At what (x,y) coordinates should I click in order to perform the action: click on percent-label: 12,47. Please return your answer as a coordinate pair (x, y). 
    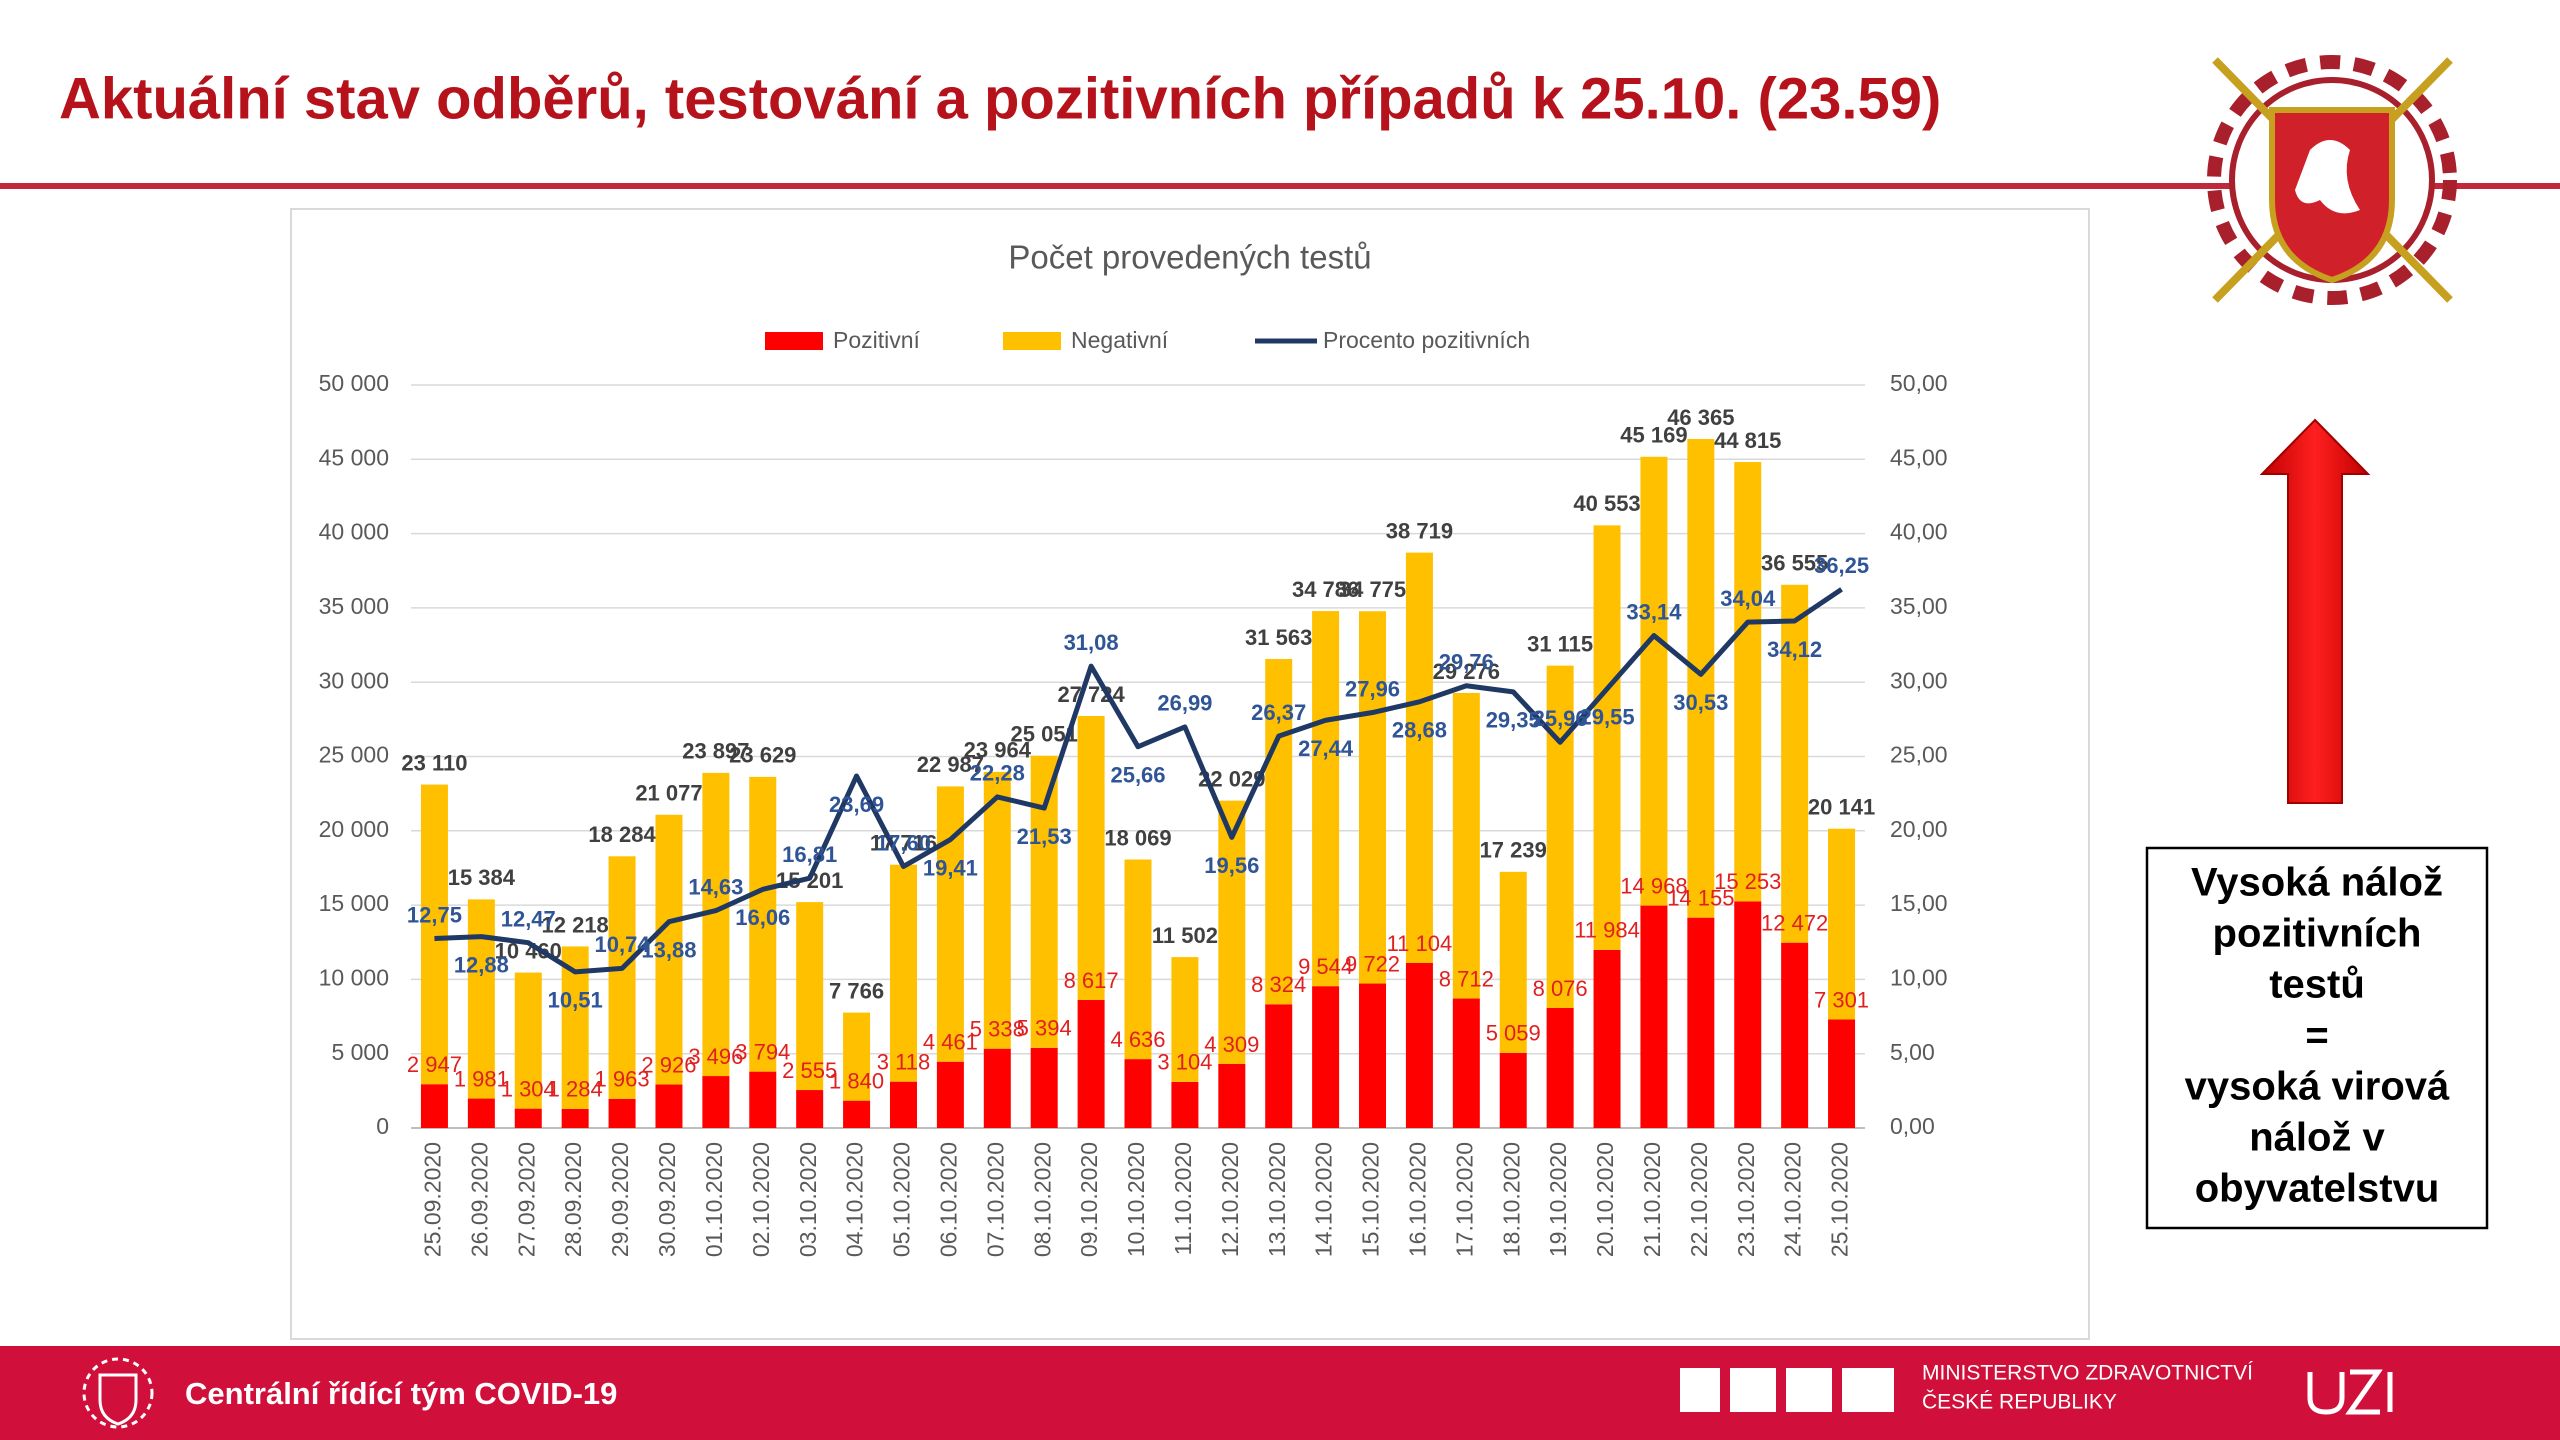
    Looking at the image, I should click on (528, 919).